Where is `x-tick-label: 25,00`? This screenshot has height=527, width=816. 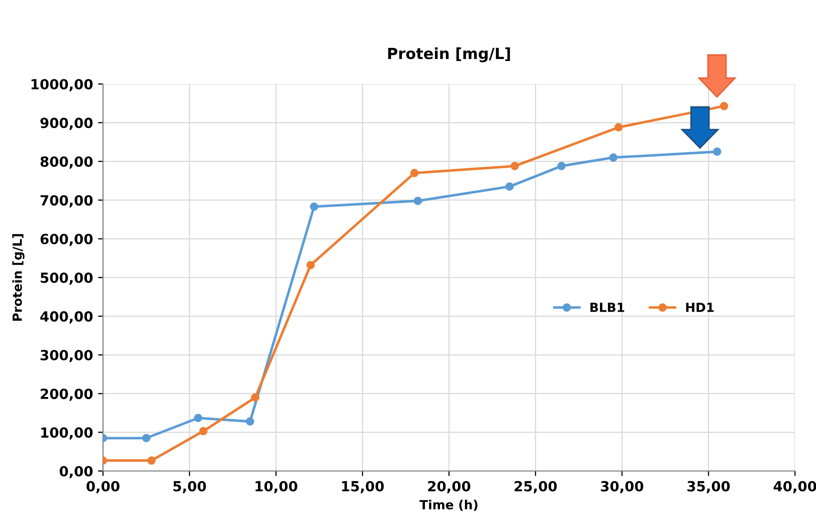
x-tick-label: 25,00 is located at coordinates (535, 487).